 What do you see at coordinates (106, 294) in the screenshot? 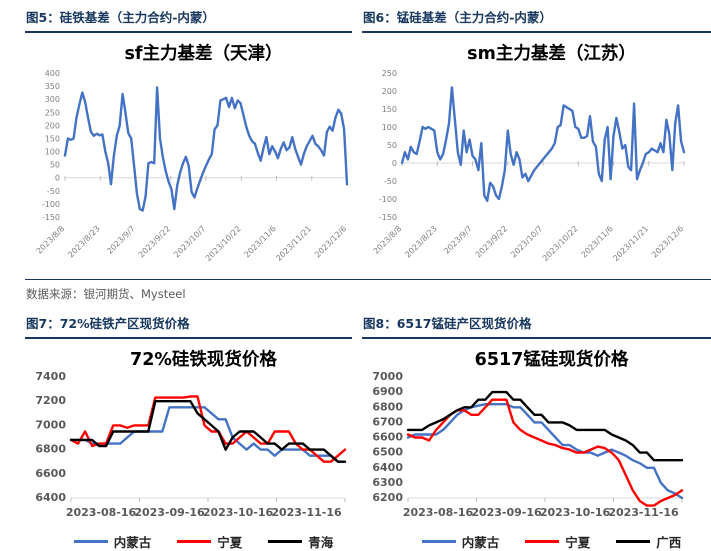
I see `data-source-text: 数据来源：银河期货、Mysteel` at bounding box center [106, 294].